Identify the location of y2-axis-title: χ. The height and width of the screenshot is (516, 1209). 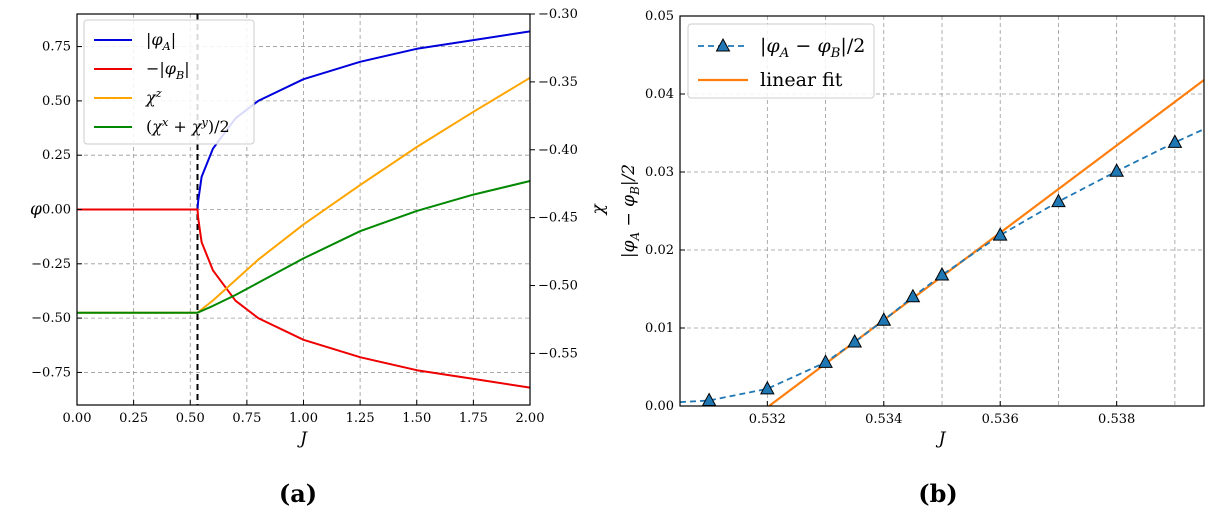
(603, 209).